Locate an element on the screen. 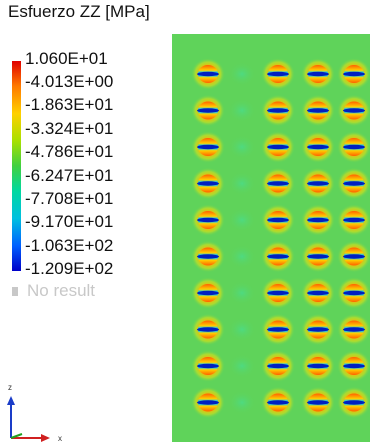 This screenshot has width=375, height=444. z-axis-arrow is located at coordinates (11, 400).